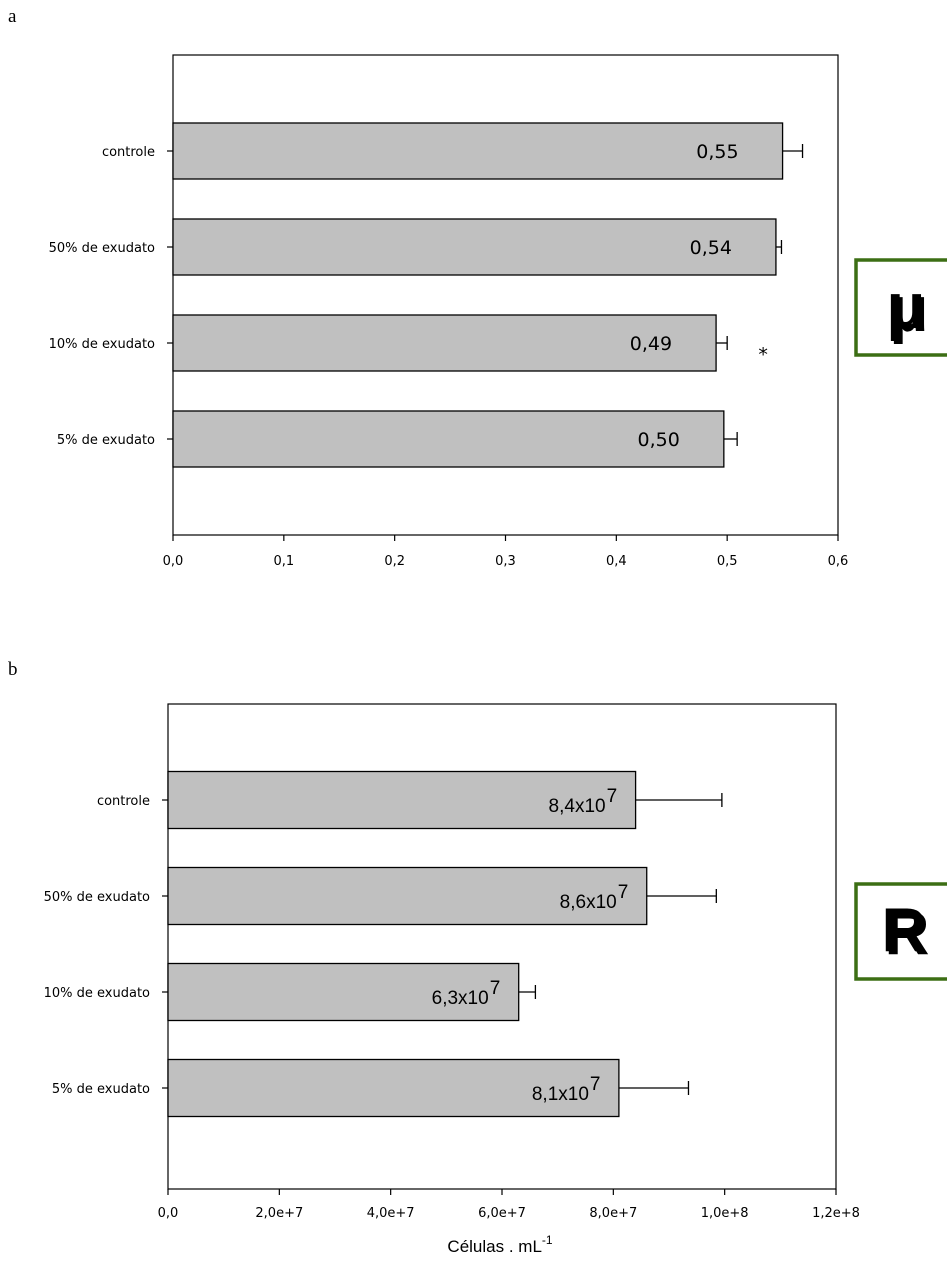 The height and width of the screenshot is (1267, 947). What do you see at coordinates (577, 806) in the screenshot?
I see `value-label: 8,4x10` at bounding box center [577, 806].